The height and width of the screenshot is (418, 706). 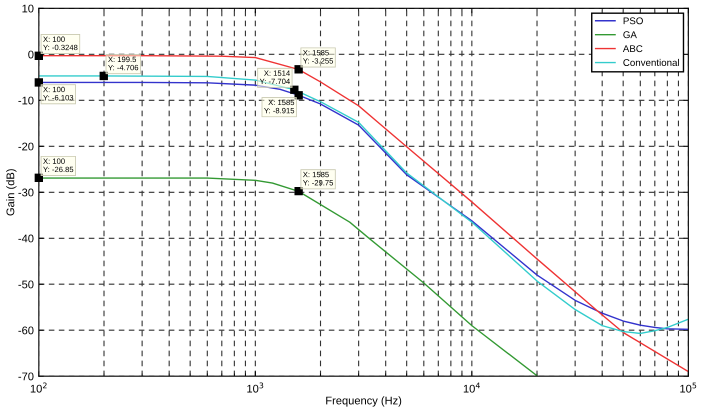 I want to click on y-tick-label: -20, so click(x=26, y=146).